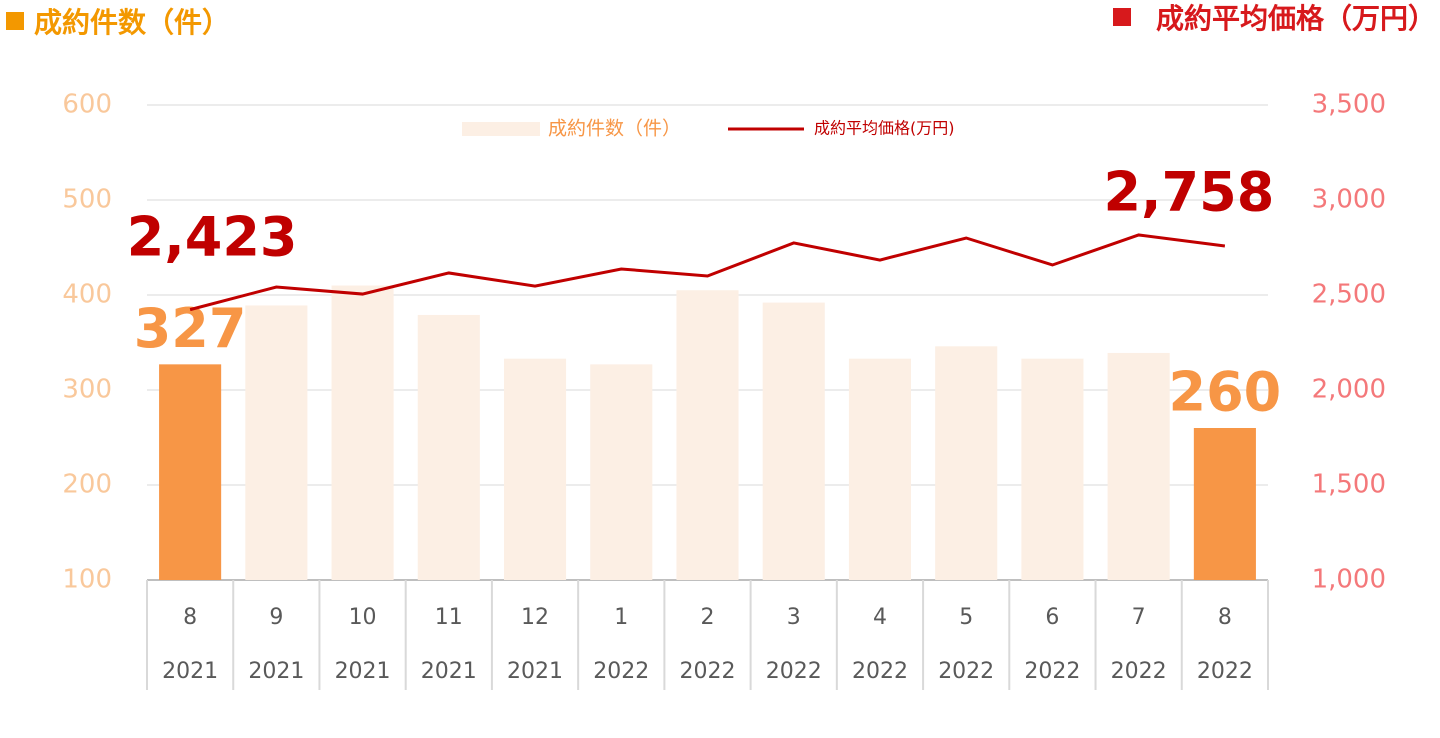  Describe the element at coordinates (1122, 17) in the screenshot. I see `y2-label-icon` at that location.